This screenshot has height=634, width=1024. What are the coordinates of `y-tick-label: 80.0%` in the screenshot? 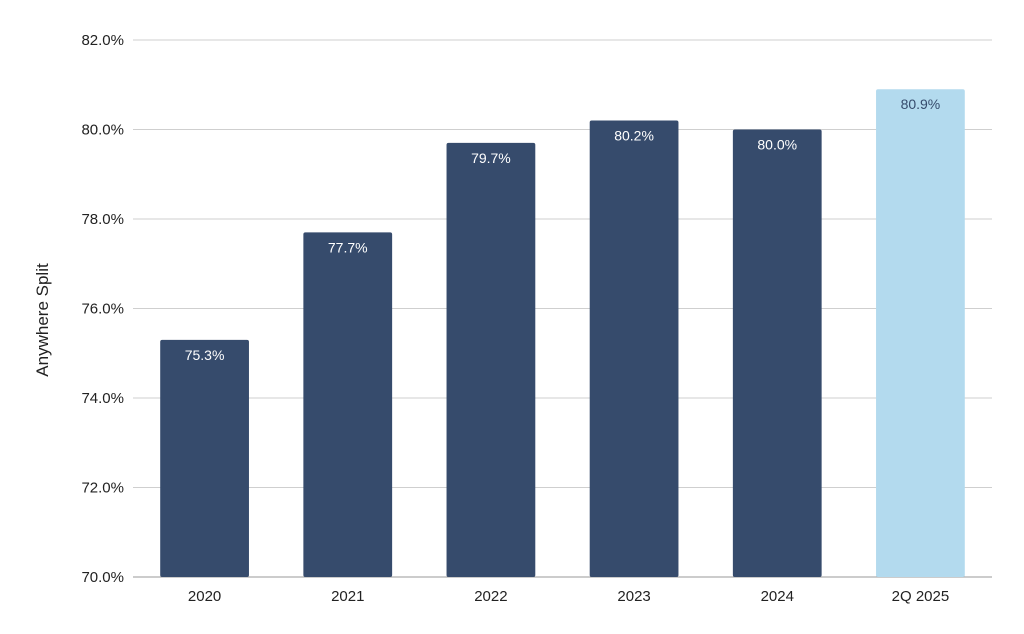 It's located at (102, 130).